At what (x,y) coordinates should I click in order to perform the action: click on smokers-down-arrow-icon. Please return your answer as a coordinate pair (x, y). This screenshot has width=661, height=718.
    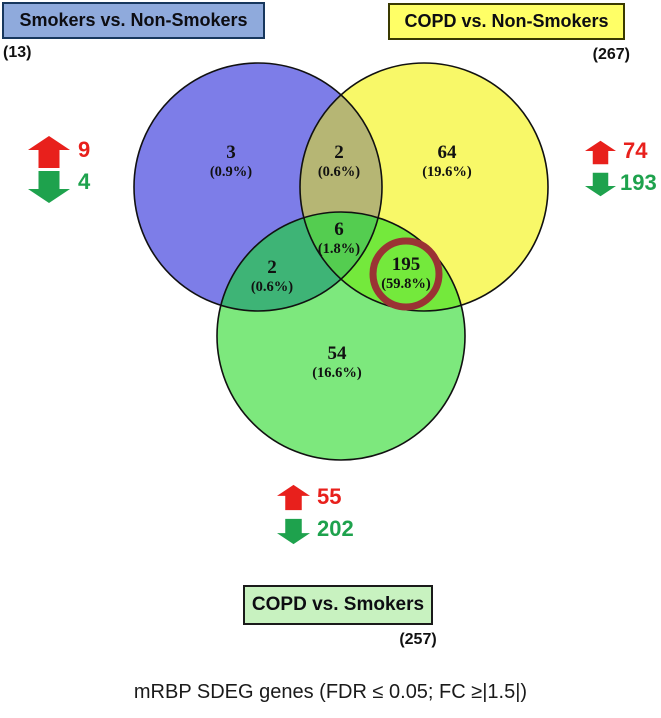
    Looking at the image, I should click on (49, 187).